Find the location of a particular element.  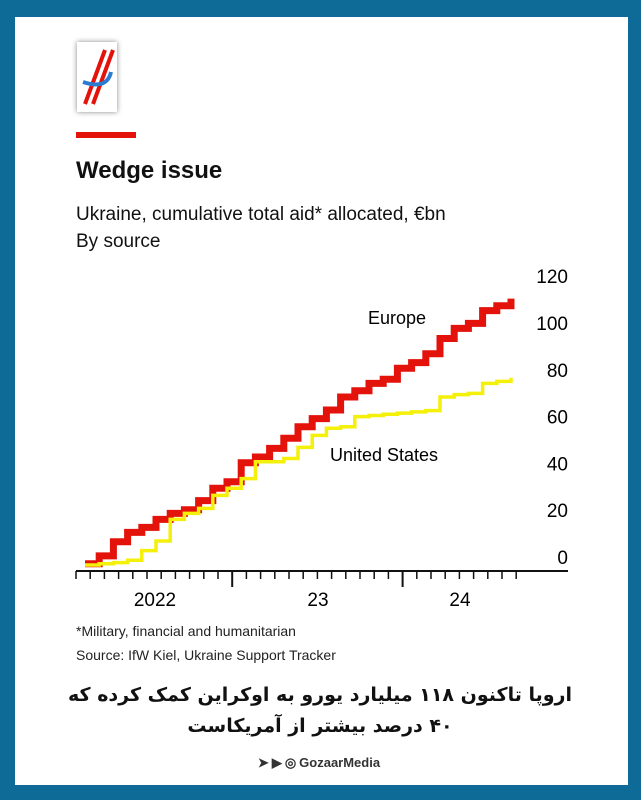

instagram-icon: ◎ is located at coordinates (290, 762).